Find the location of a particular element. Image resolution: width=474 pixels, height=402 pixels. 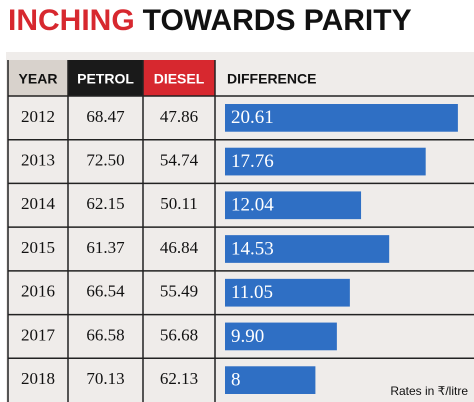

column-header: DIESEL is located at coordinates (179, 79).